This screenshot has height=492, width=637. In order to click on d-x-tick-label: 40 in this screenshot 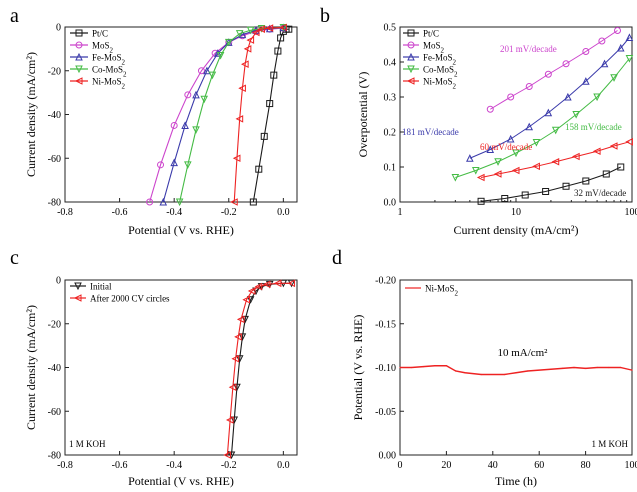, I will do `click(493, 465)`.